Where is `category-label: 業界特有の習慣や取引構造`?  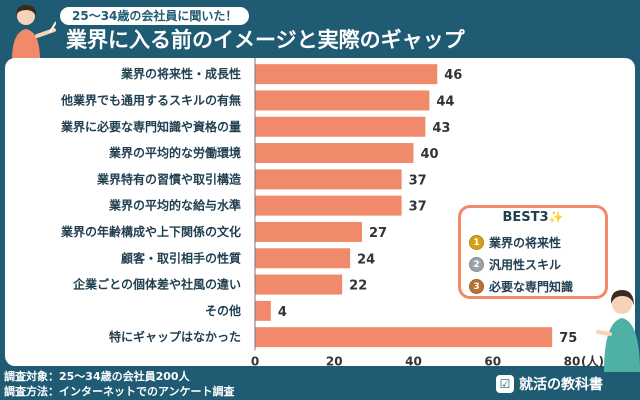
category-label: 業界特有の習慣や取引構造 is located at coordinates (169, 178).